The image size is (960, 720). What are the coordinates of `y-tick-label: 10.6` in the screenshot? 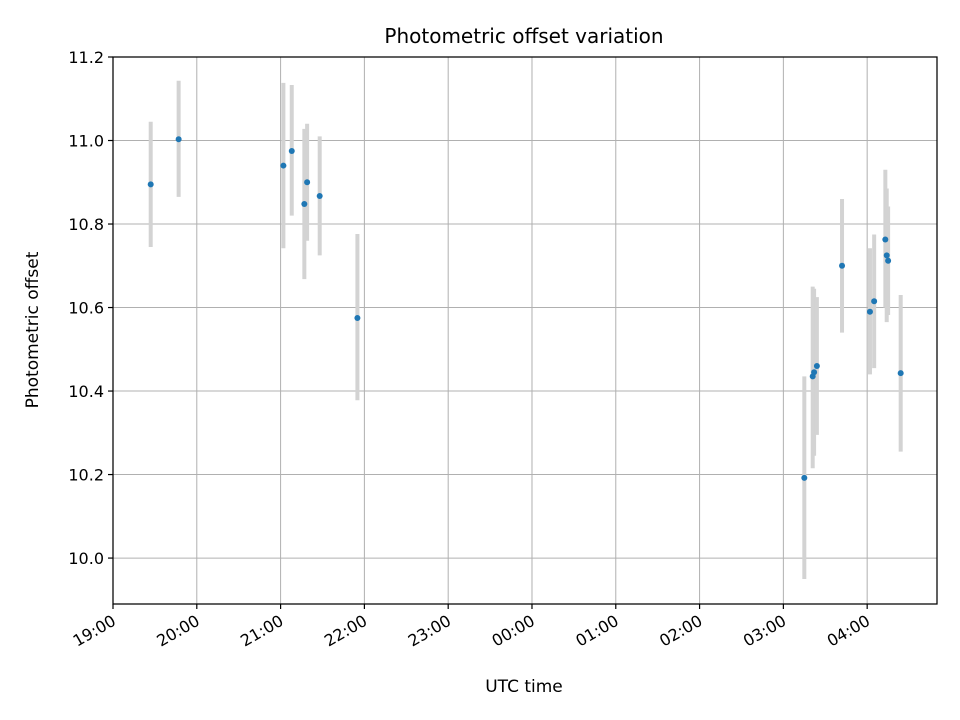 It's located at (86, 308).